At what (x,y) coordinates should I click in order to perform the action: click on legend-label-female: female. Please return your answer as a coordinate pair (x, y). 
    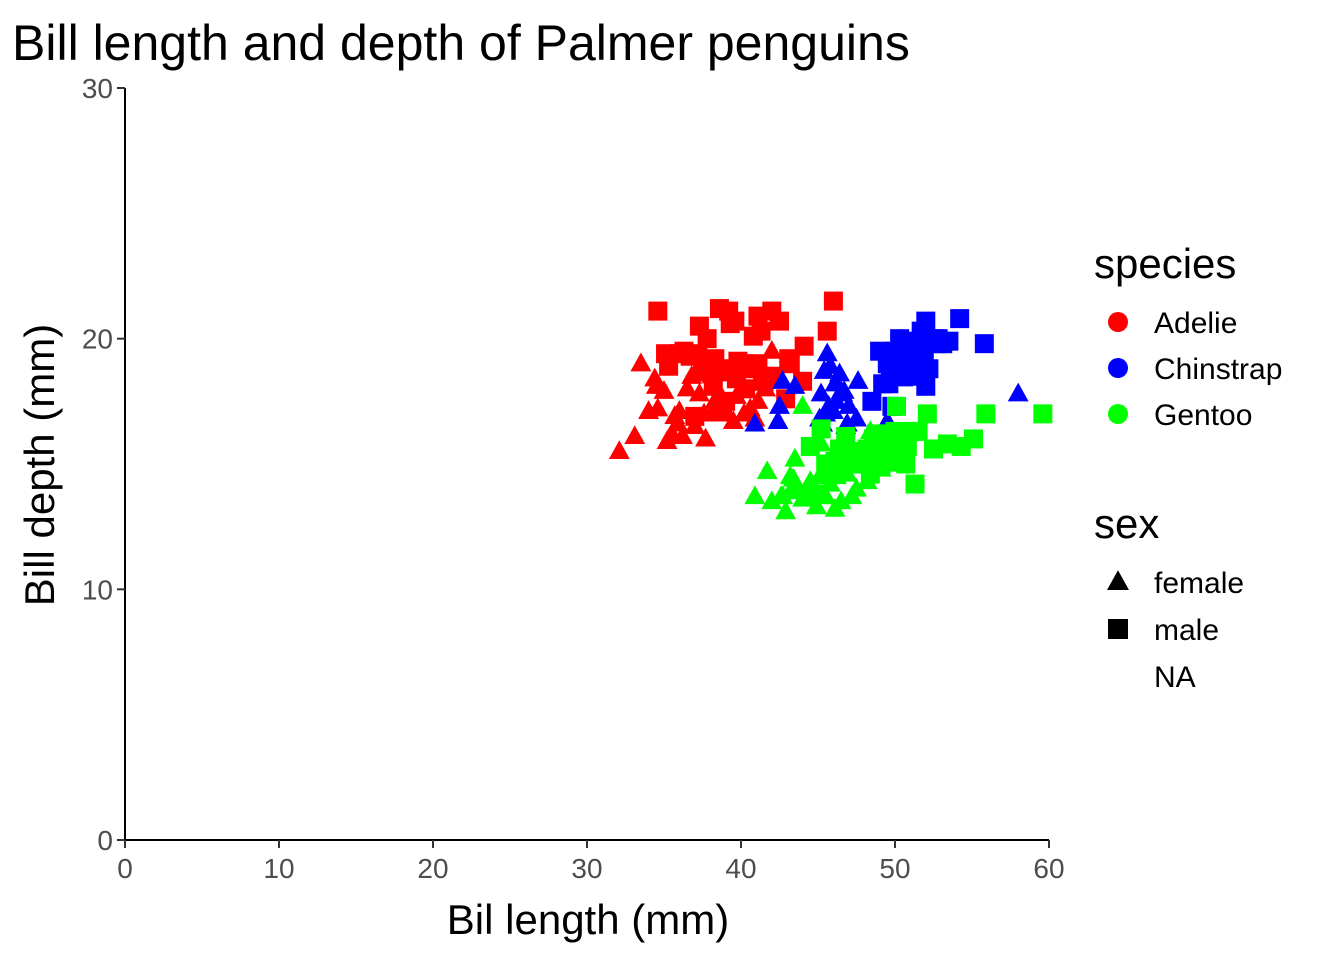
    Looking at the image, I should click on (1199, 583).